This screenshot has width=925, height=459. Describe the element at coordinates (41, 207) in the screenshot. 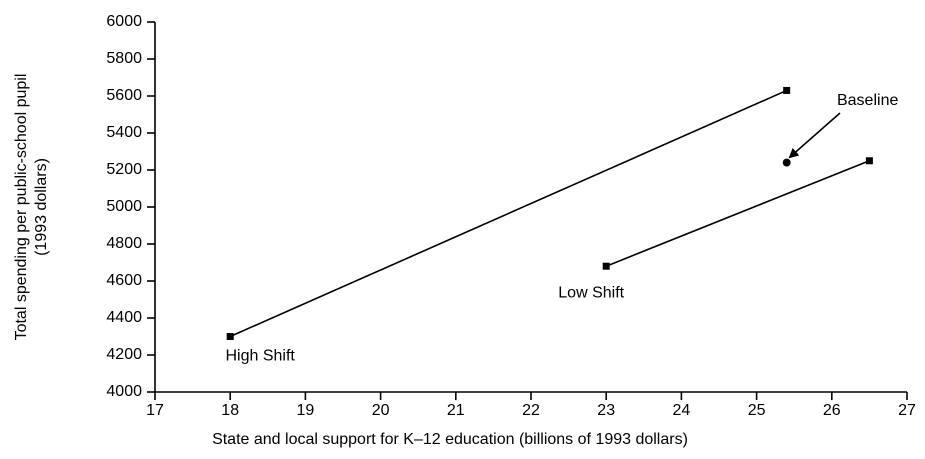

I see `y-axis-label: (1993 dollars)` at that location.